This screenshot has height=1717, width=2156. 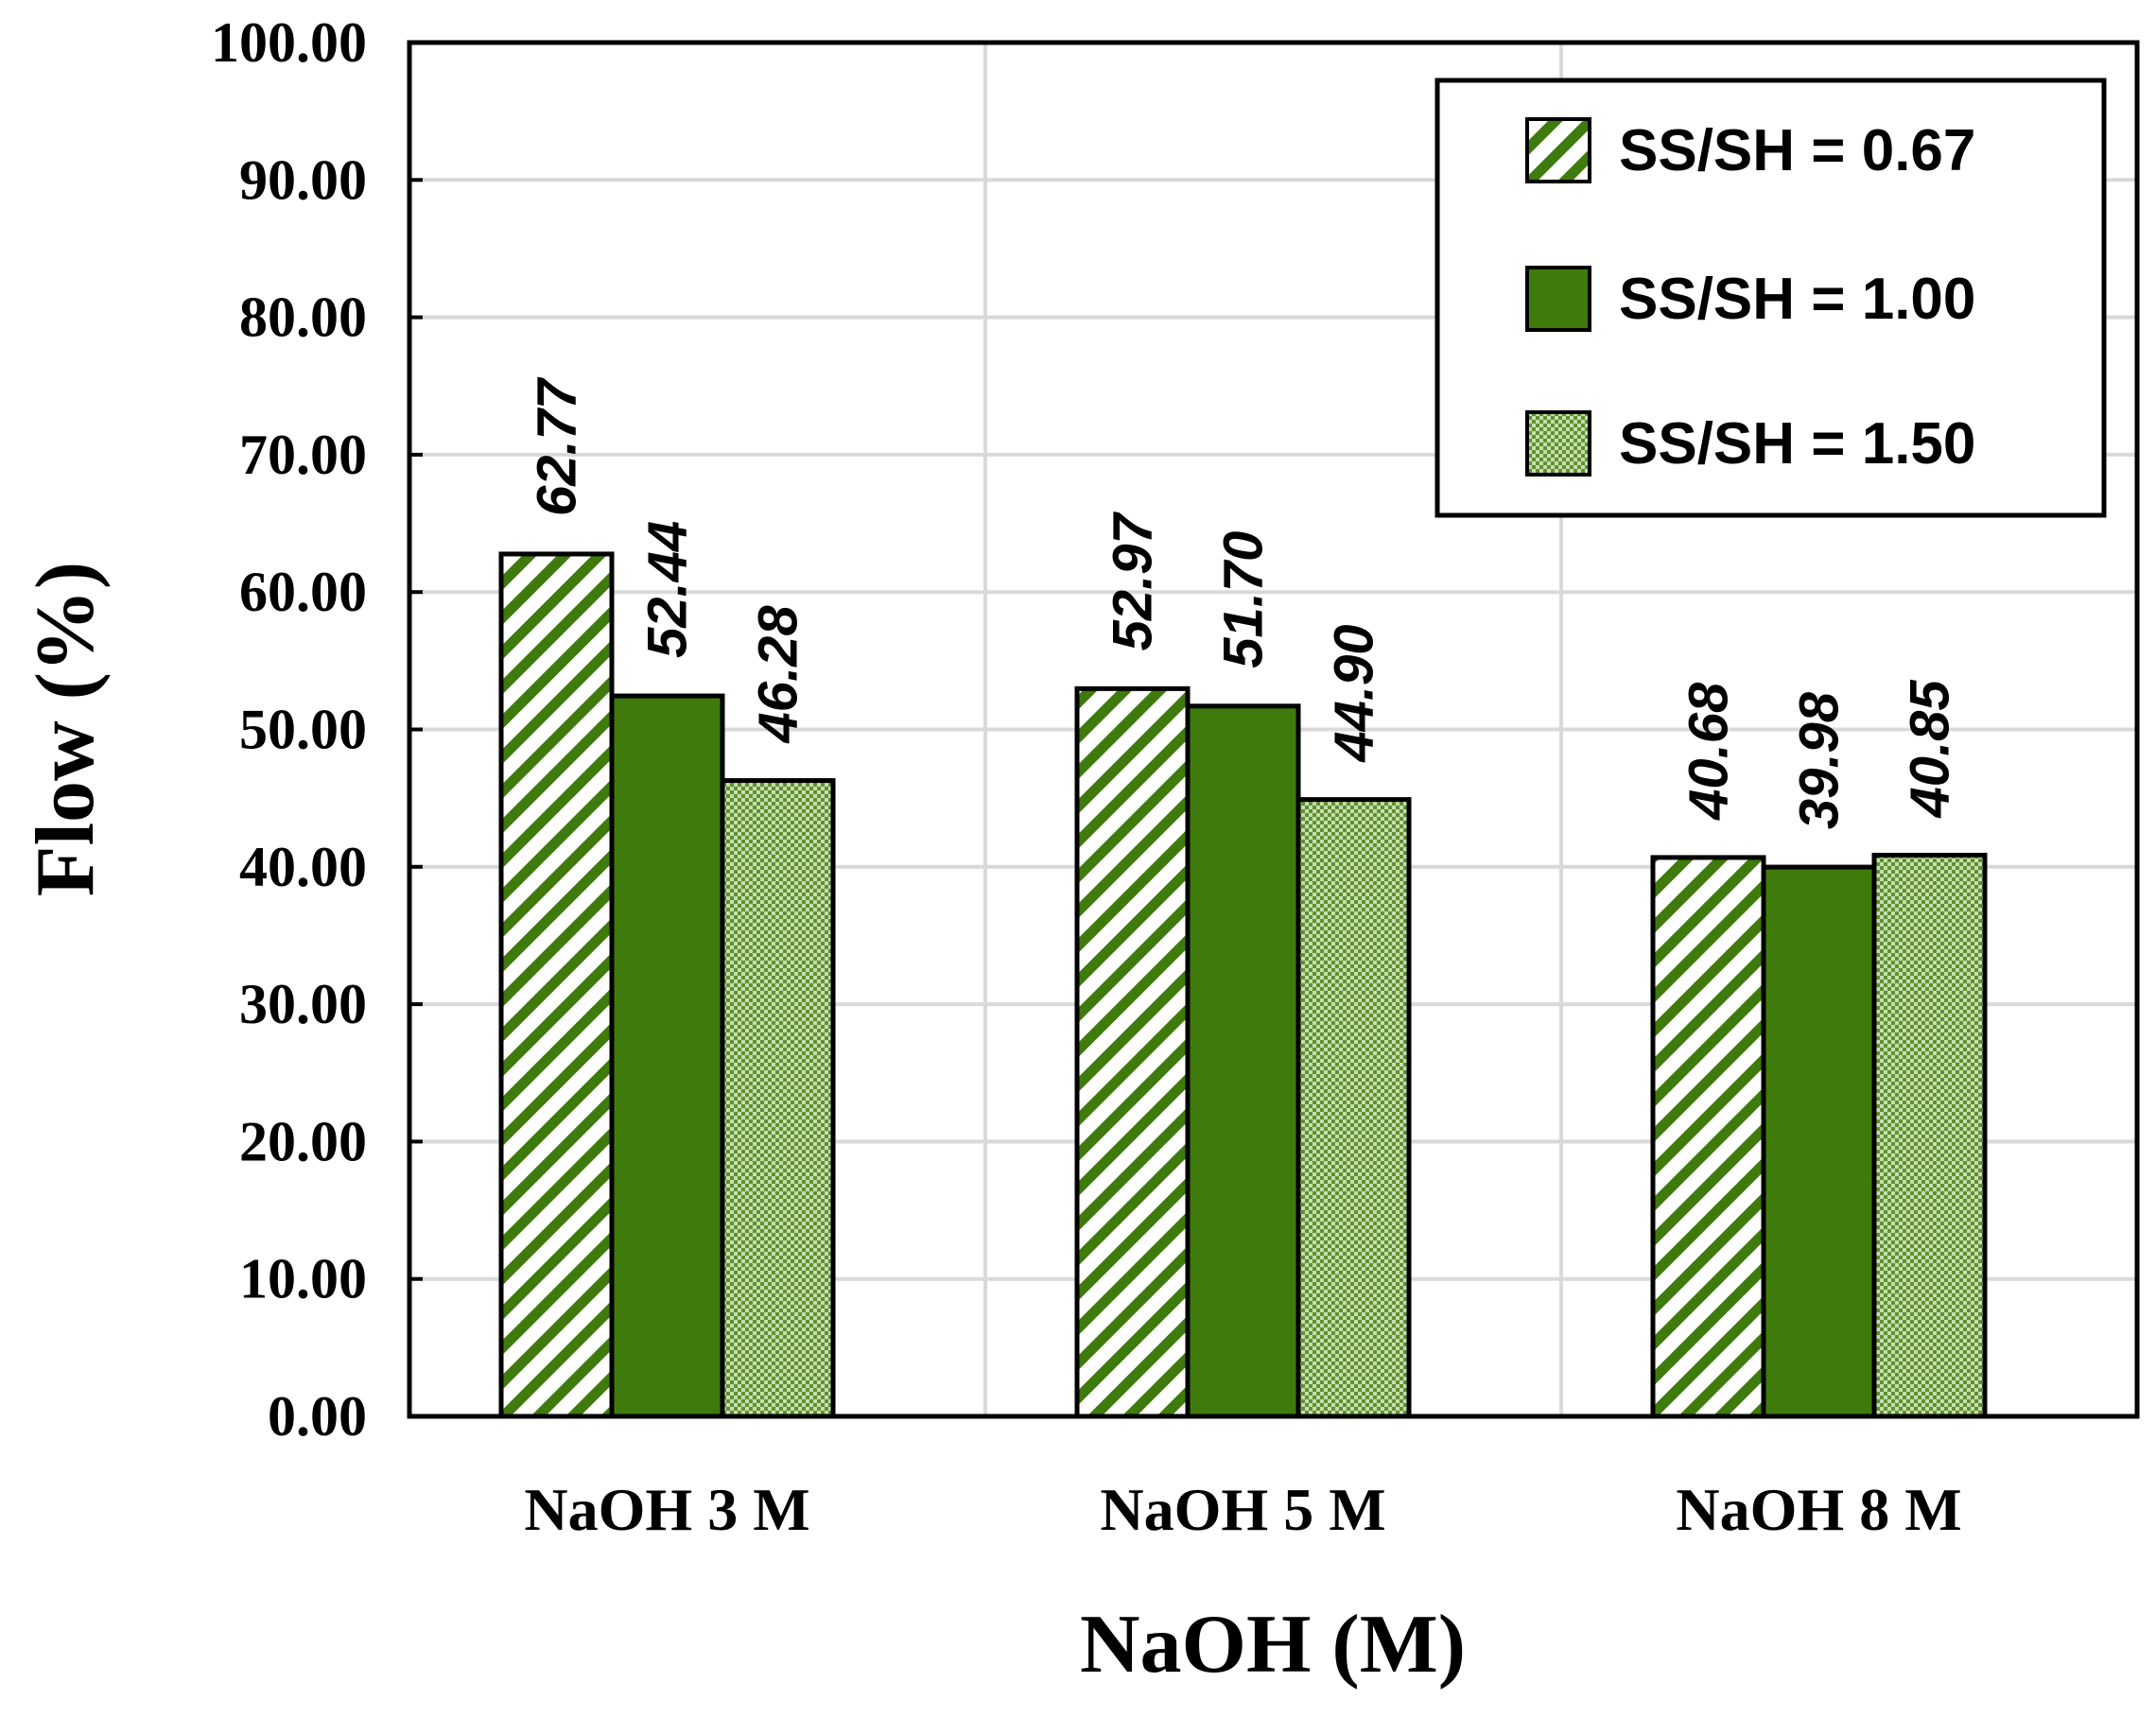 What do you see at coordinates (1797, 444) in the screenshot?
I see `legend-label-2: SS/SH = 1.50` at bounding box center [1797, 444].